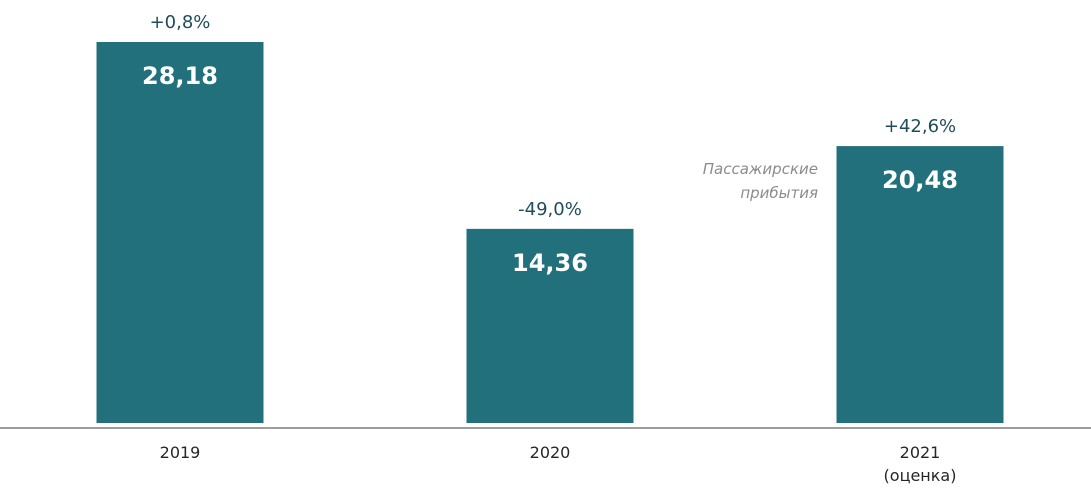 Image resolution: width=1091 pixels, height=489 pixels. I want to click on series-annotation-line1: Пассажирские, so click(760, 169).